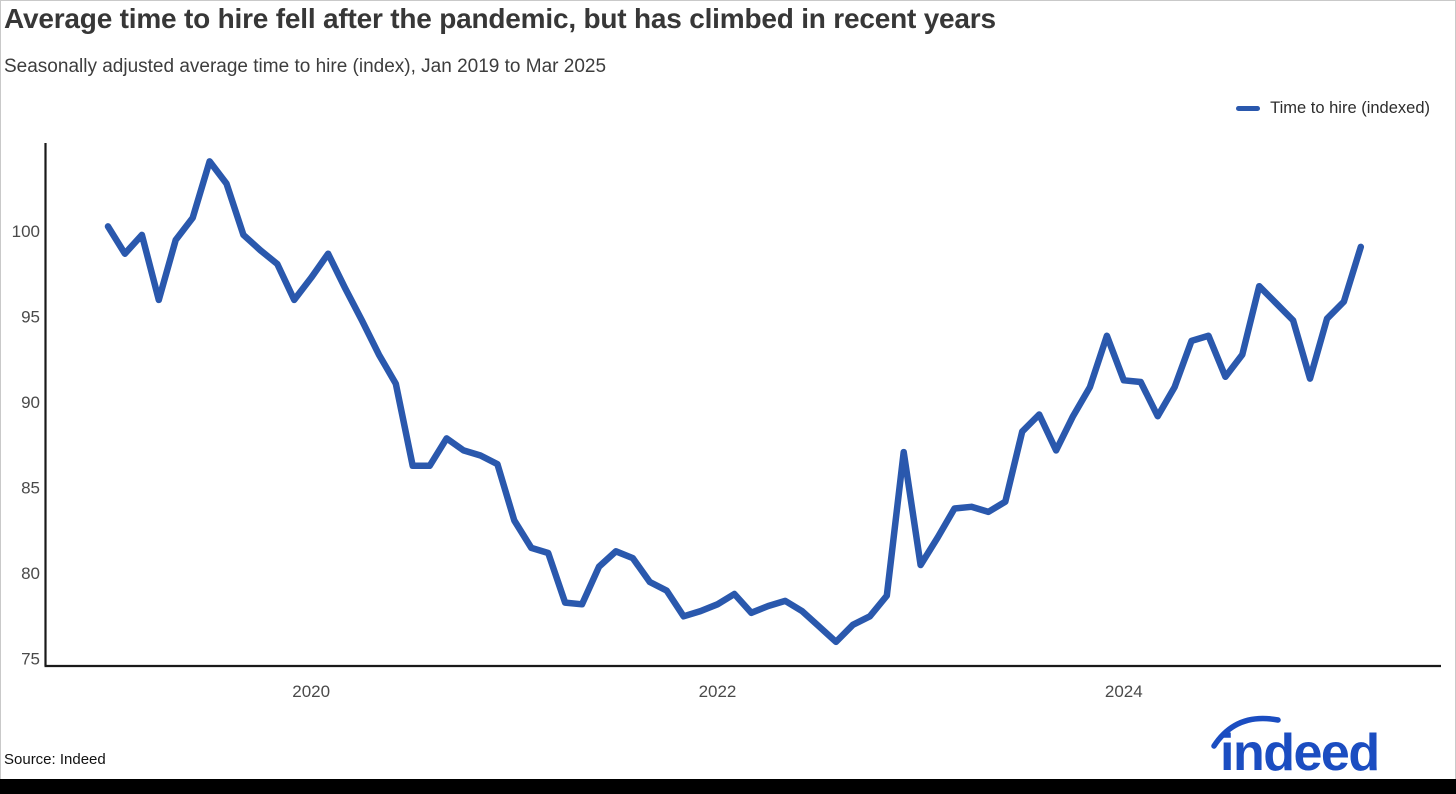  Describe the element at coordinates (30, 317) in the screenshot. I see `y-tick-label: 95` at that location.